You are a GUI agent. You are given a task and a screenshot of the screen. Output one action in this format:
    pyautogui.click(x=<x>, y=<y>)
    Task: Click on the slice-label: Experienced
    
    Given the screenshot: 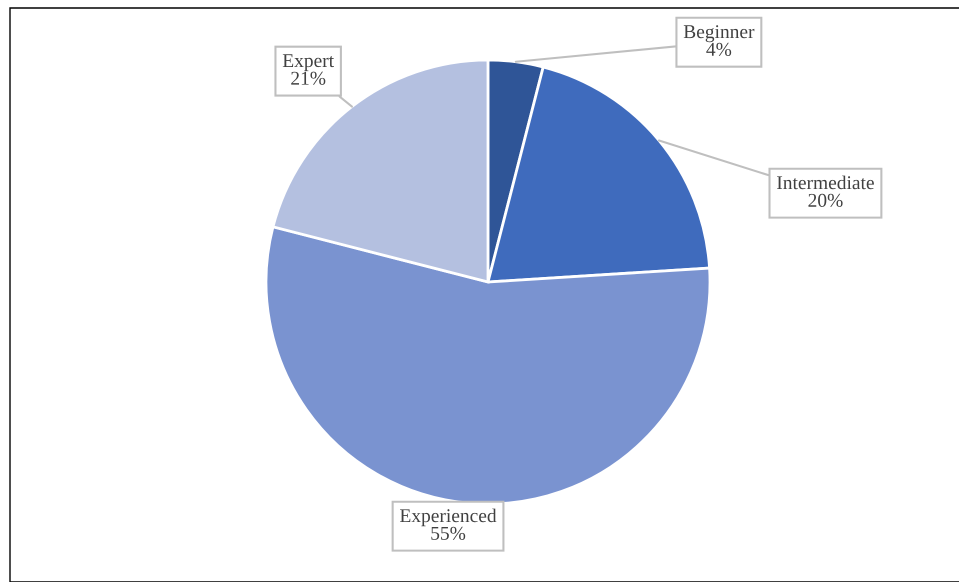 What is the action you would take?
    pyautogui.click(x=448, y=517)
    